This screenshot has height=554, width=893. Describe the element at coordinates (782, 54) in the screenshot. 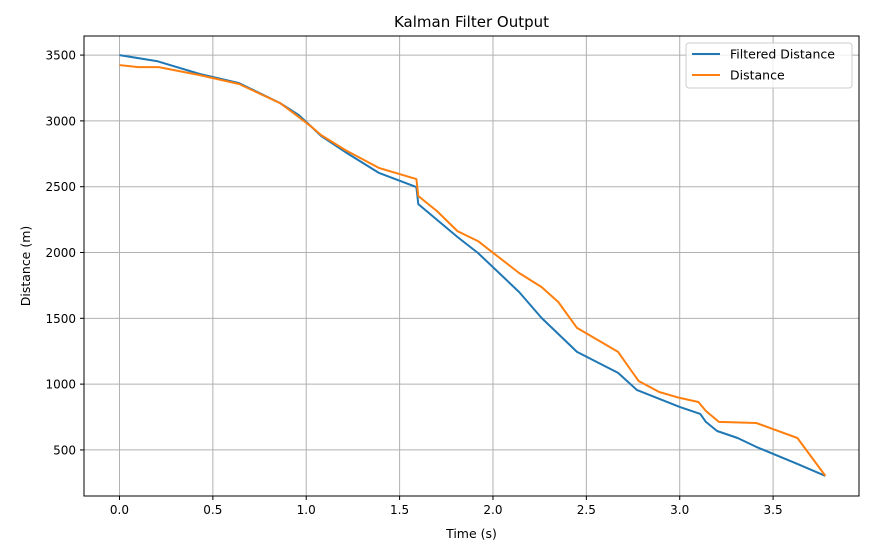

I see `legend-label-filtered: Filtered Distance` at that location.